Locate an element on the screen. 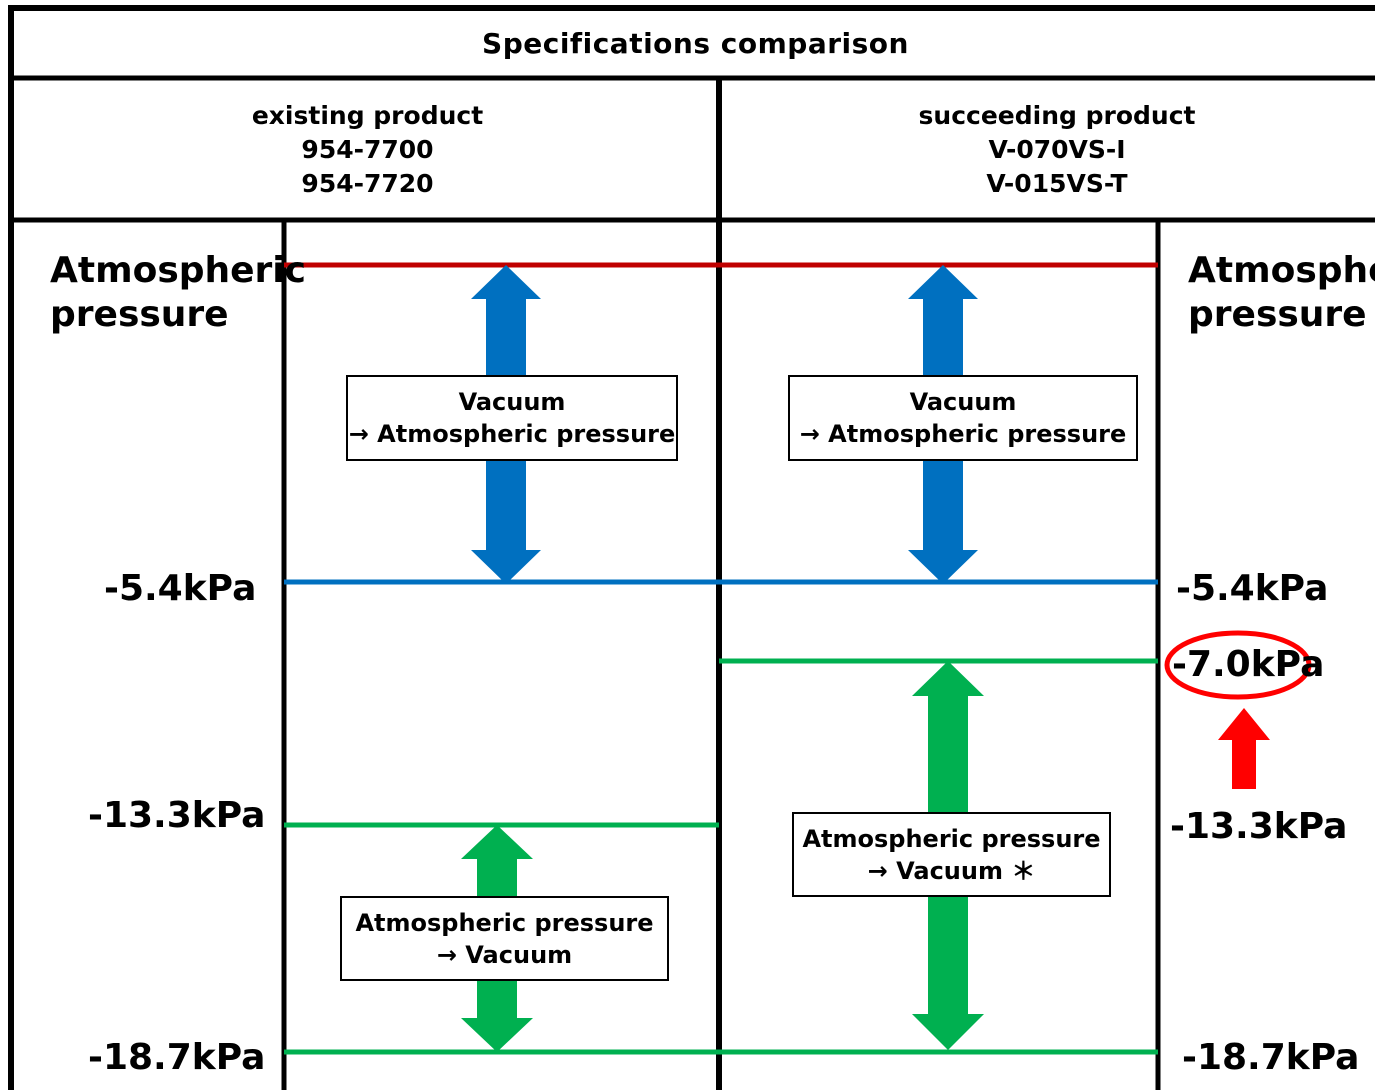 The width and height of the screenshot is (1375, 1090). right-atmospheric-line1: Atmospheric is located at coordinates (1281, 270).